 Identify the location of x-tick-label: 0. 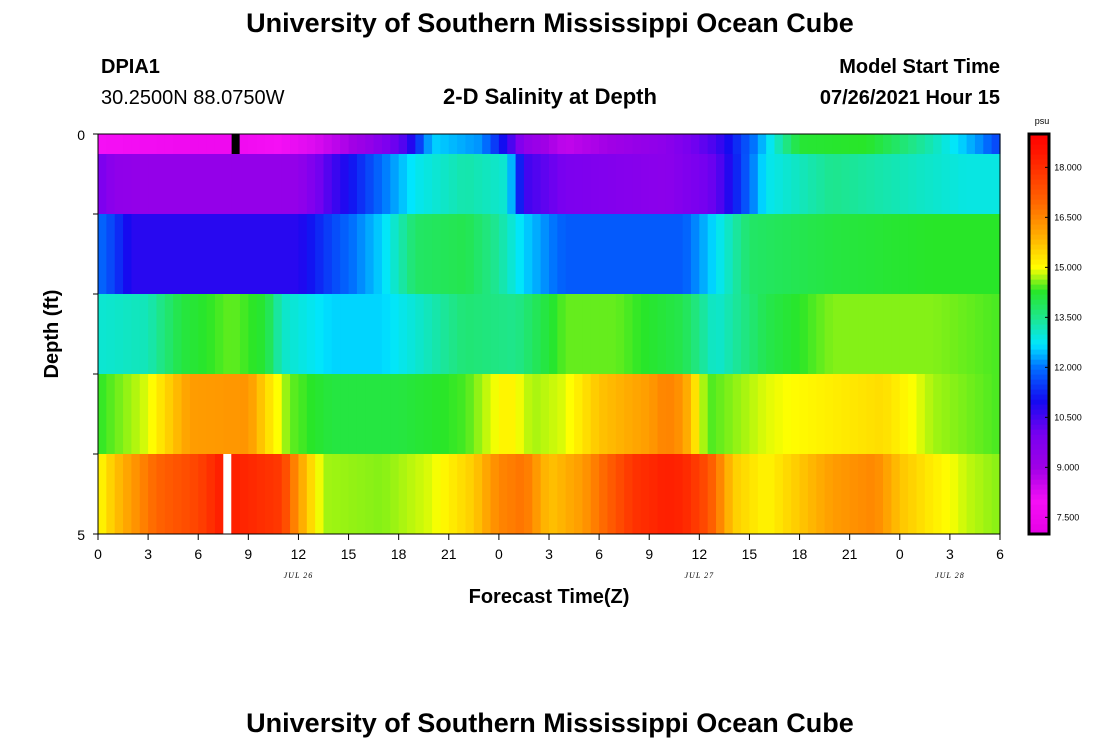
(98, 554).